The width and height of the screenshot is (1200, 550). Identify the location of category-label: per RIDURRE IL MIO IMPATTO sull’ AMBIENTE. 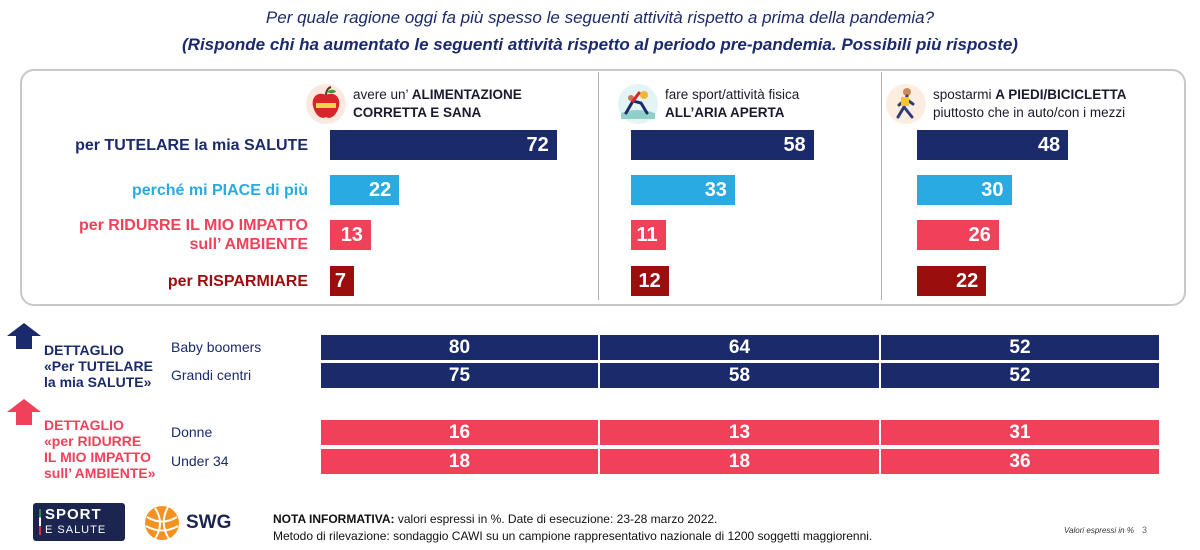
(169, 235).